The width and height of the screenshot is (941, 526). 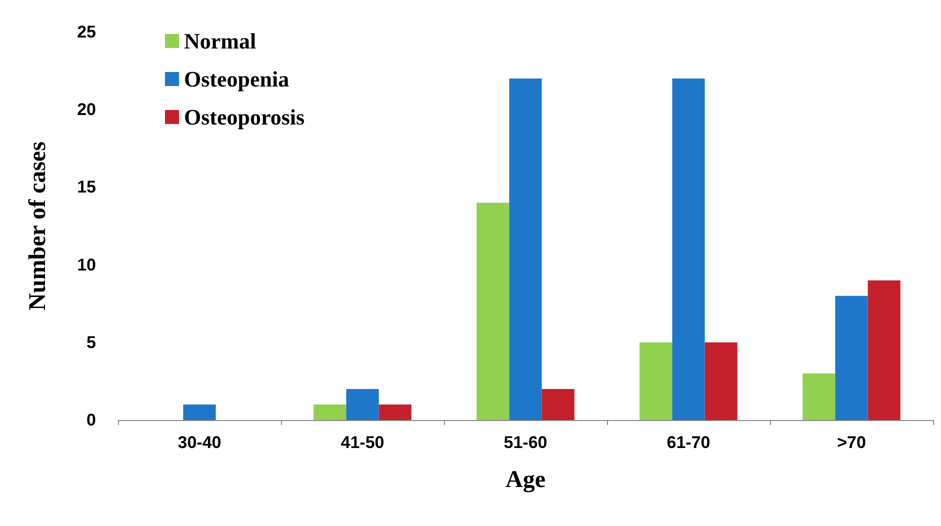 I want to click on x-tick-label: 51-60, so click(x=526, y=442).